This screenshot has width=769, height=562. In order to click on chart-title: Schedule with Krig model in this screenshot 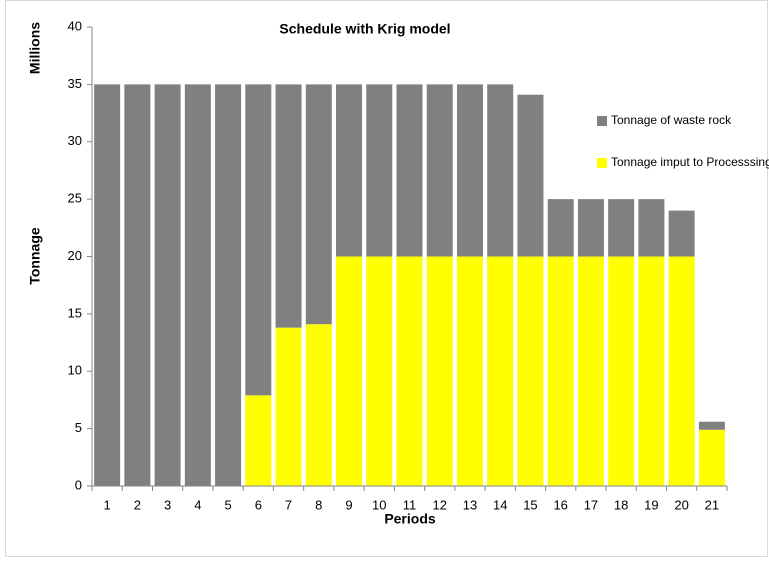, I will do `click(364, 29)`.